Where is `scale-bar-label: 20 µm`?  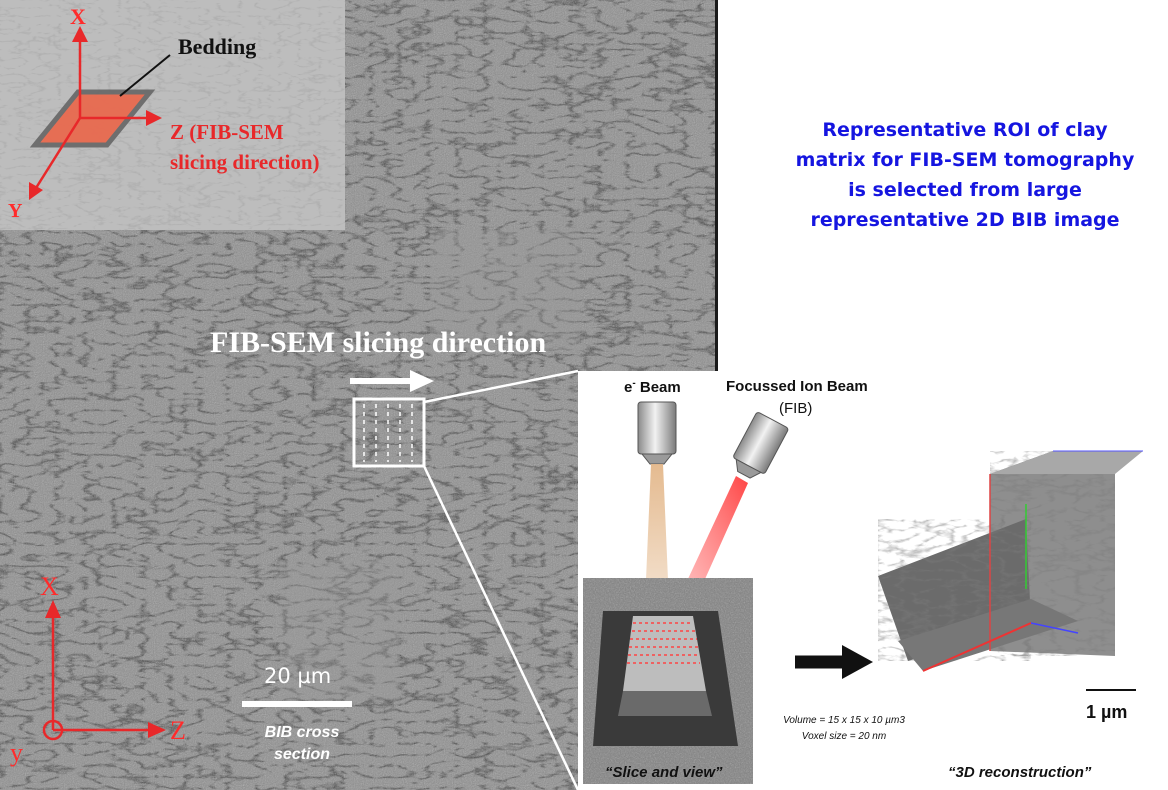
scale-bar-label: 20 µm is located at coordinates (298, 676).